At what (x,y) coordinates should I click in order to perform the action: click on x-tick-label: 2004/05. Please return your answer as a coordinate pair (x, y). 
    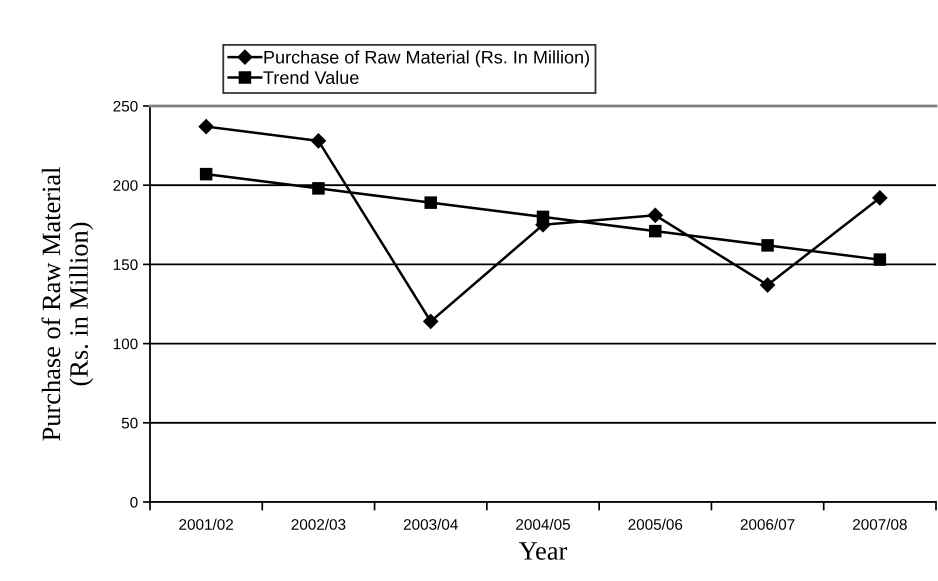
    Looking at the image, I should click on (543, 524).